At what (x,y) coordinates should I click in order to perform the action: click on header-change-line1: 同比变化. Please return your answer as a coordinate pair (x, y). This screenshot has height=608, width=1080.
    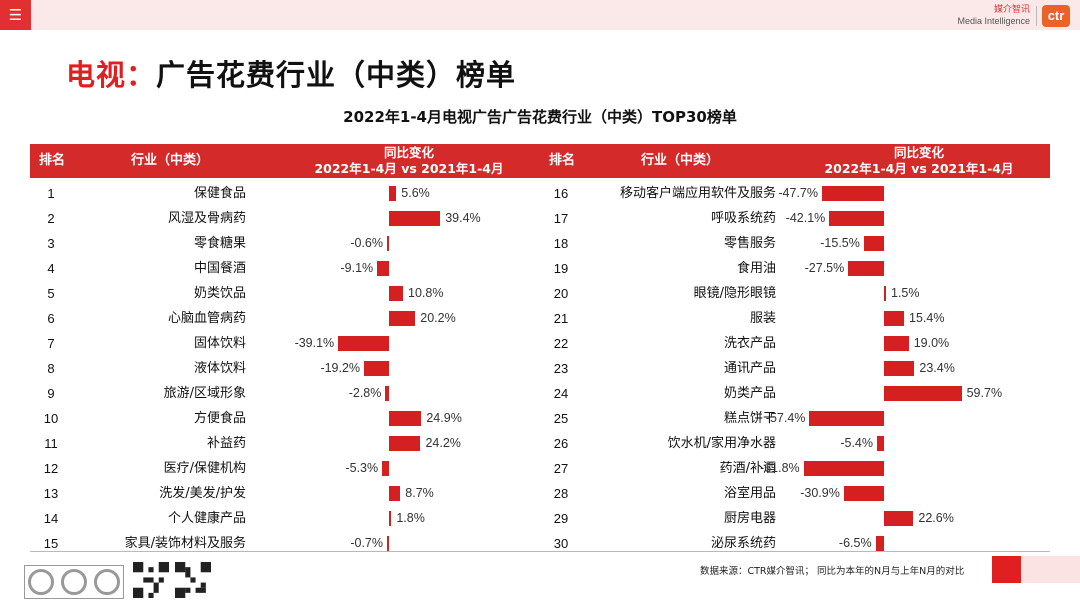
    Looking at the image, I should click on (408, 152).